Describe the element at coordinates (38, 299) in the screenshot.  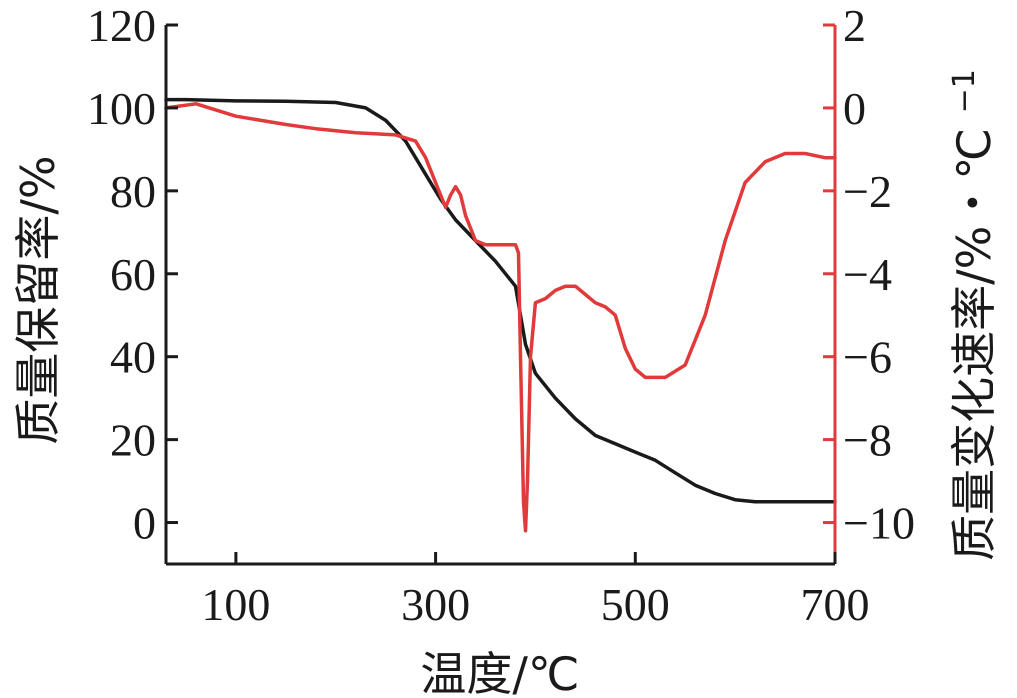
I see `y-axis-left-title: 质量保留率/%` at that location.